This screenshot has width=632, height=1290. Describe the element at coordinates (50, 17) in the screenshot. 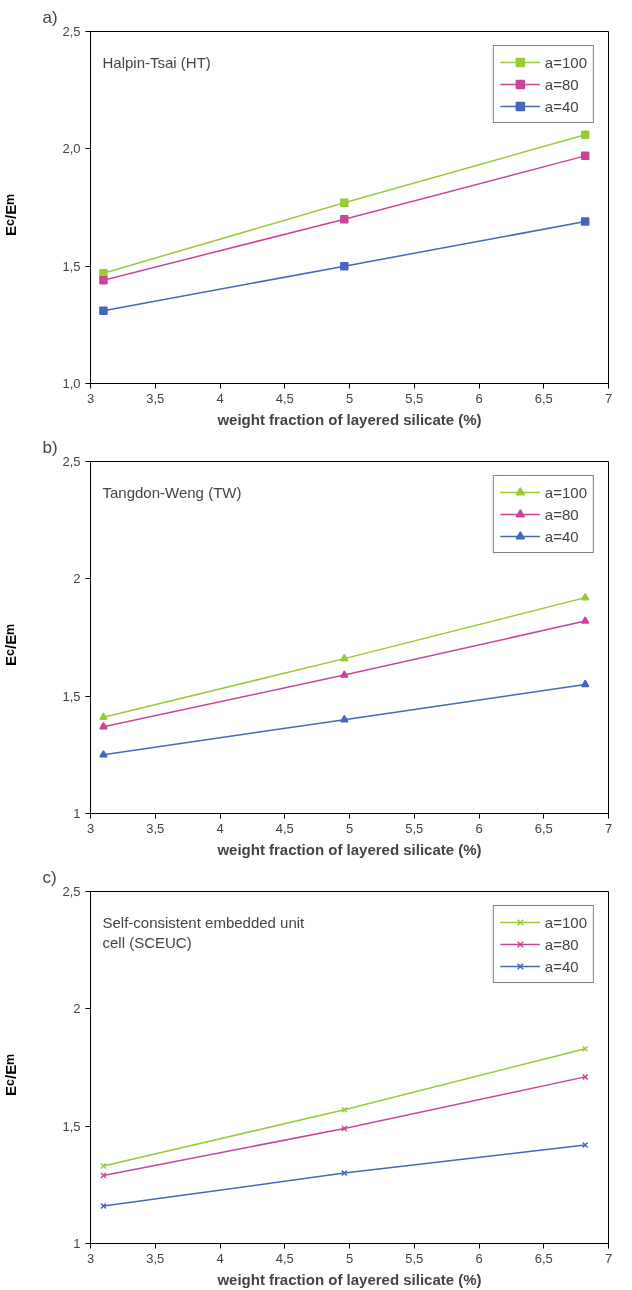

I see `chart-title: a)` at that location.